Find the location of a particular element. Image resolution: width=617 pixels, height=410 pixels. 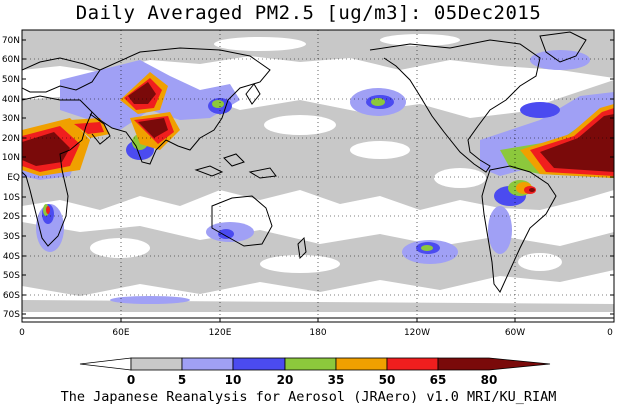

lat-label: 70N is located at coordinates (11, 41).